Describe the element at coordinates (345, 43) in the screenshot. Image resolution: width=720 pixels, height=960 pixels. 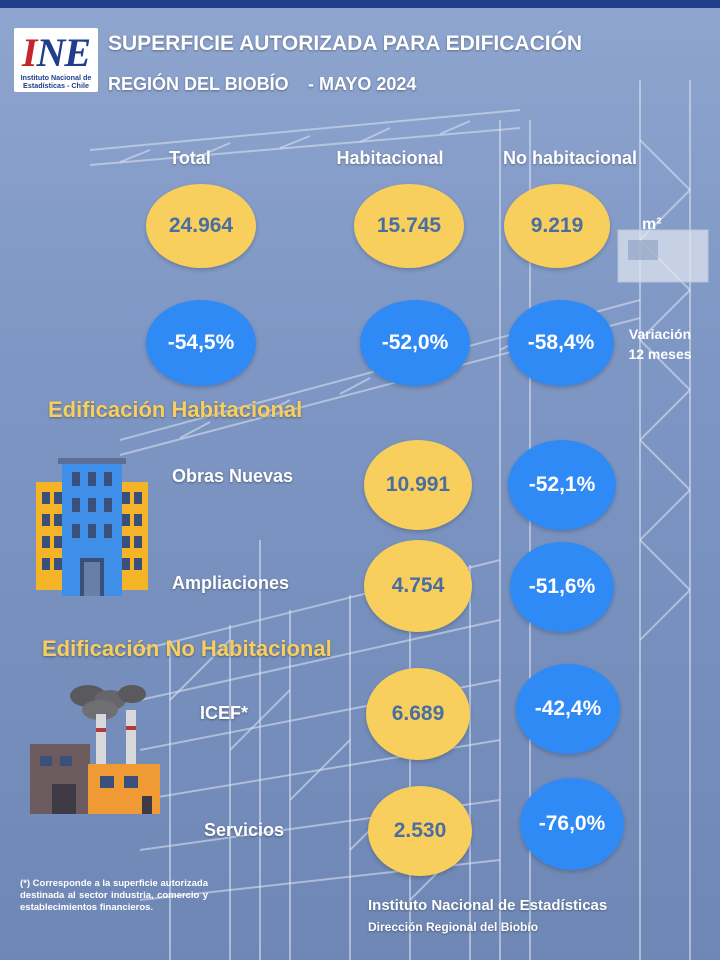
I see `page-title: SUPERFICIE AUTORIZADA PARA EDIFICACIÓN` at that location.